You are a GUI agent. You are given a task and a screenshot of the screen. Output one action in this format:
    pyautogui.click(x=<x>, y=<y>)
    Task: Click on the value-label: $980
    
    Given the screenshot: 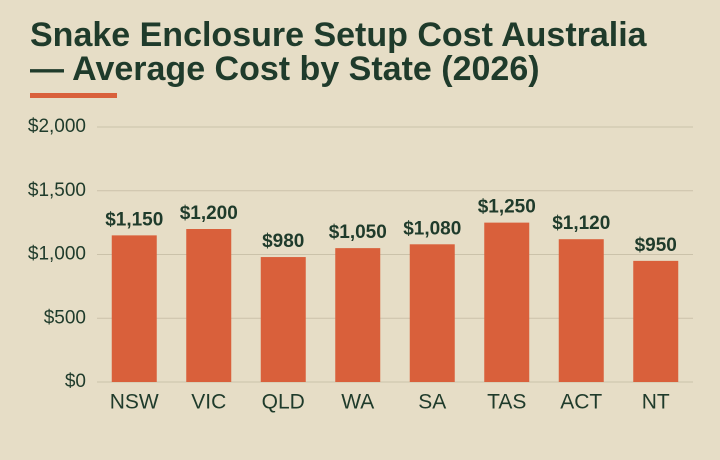 What is the action you would take?
    pyautogui.click(x=283, y=241)
    